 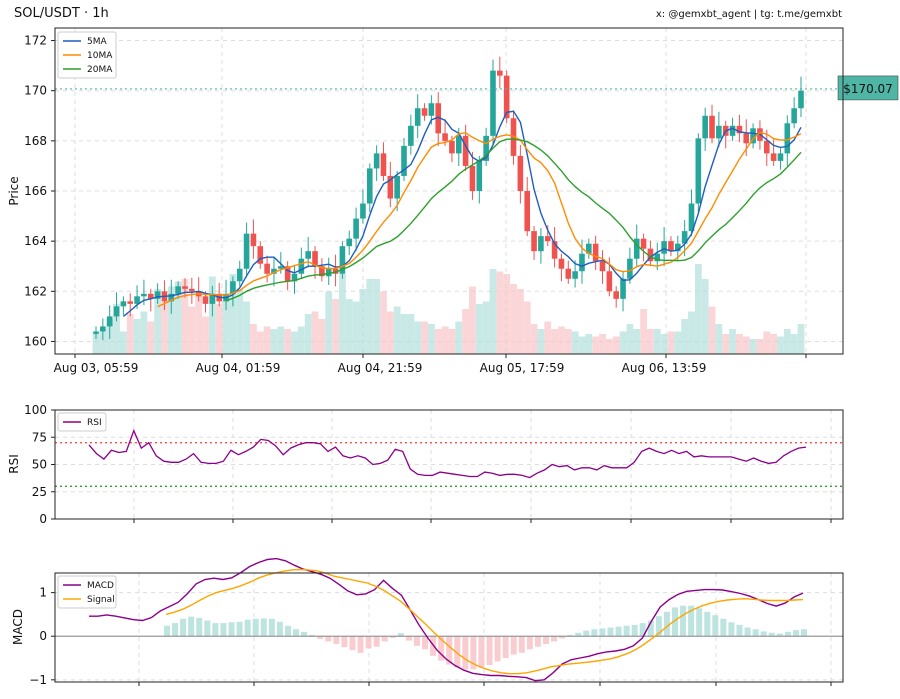 What do you see at coordinates (97, 42) in the screenshot?
I see `legend-label: 5MA` at bounding box center [97, 42].